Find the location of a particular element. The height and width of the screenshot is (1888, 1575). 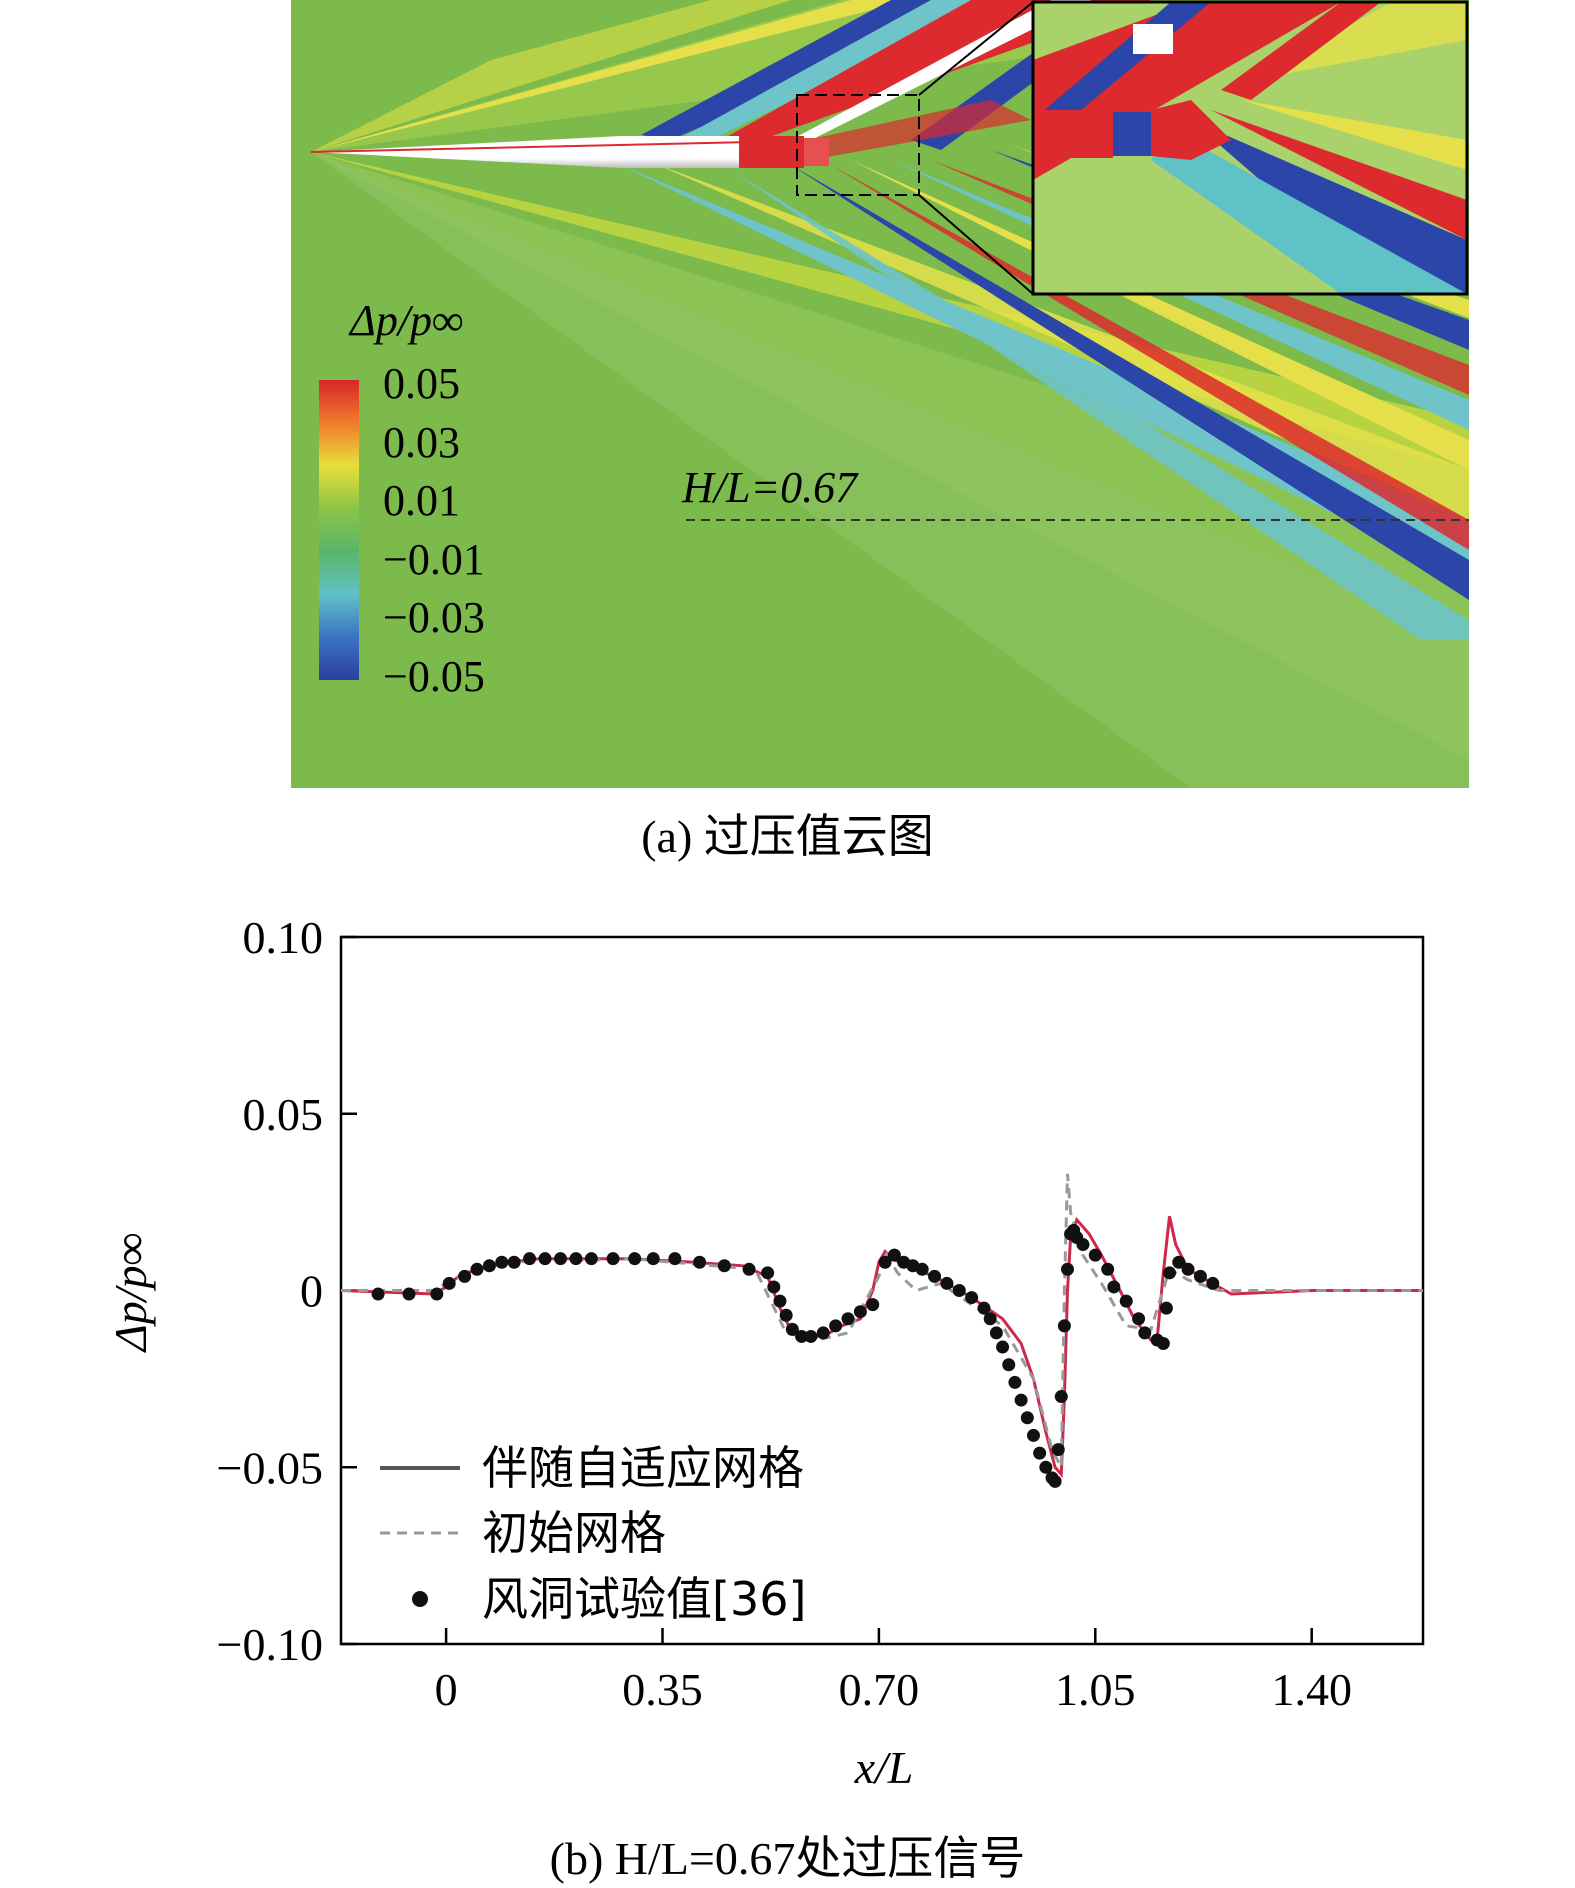

y-axis-label: Δp/p∞ is located at coordinates (130, 1293).